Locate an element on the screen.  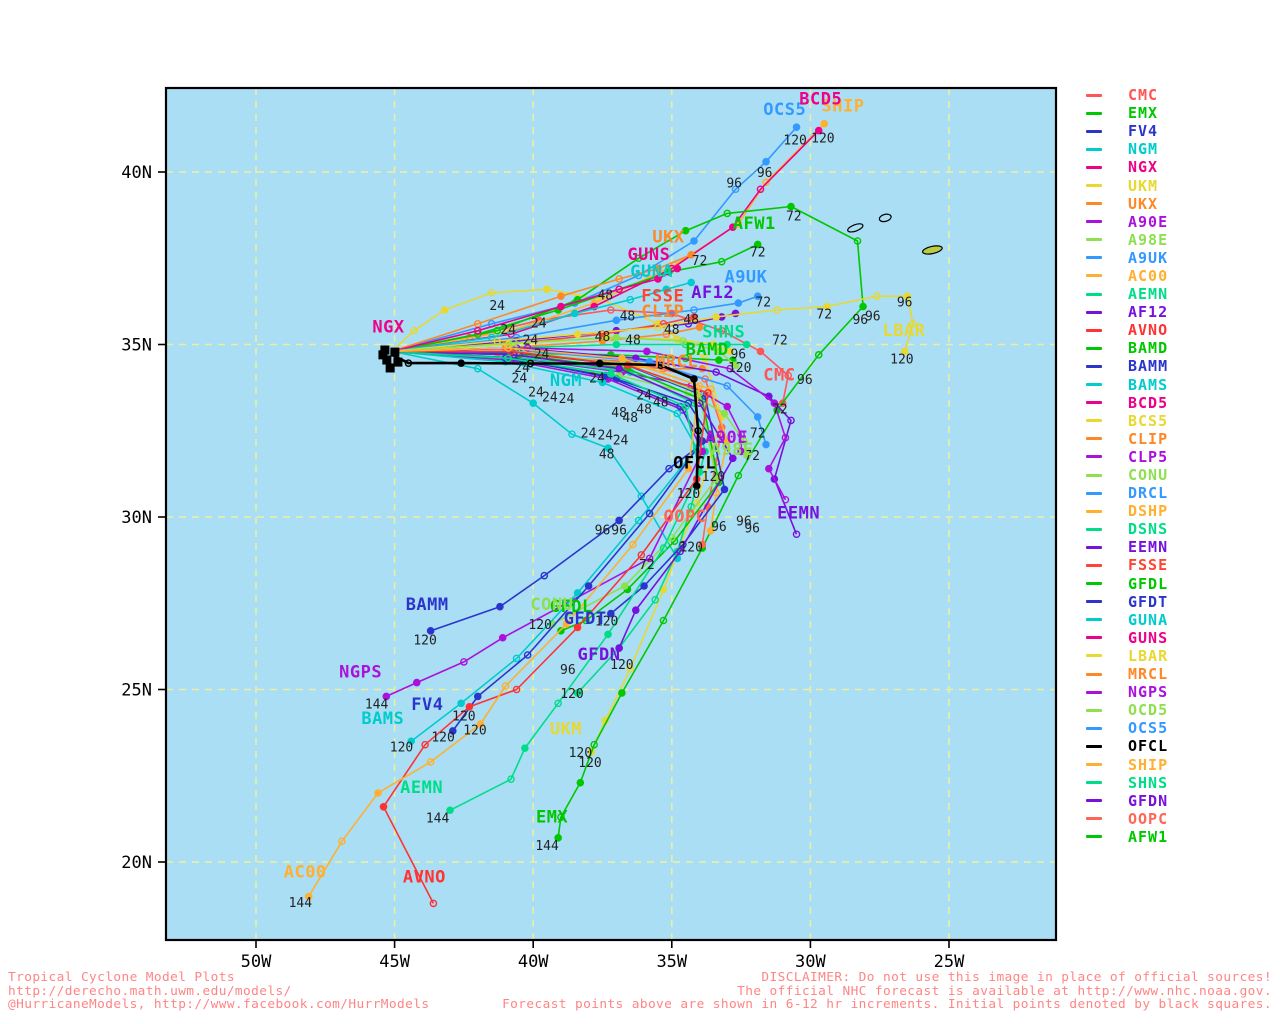
legend-label: EEMN is located at coordinates (1148, 547).